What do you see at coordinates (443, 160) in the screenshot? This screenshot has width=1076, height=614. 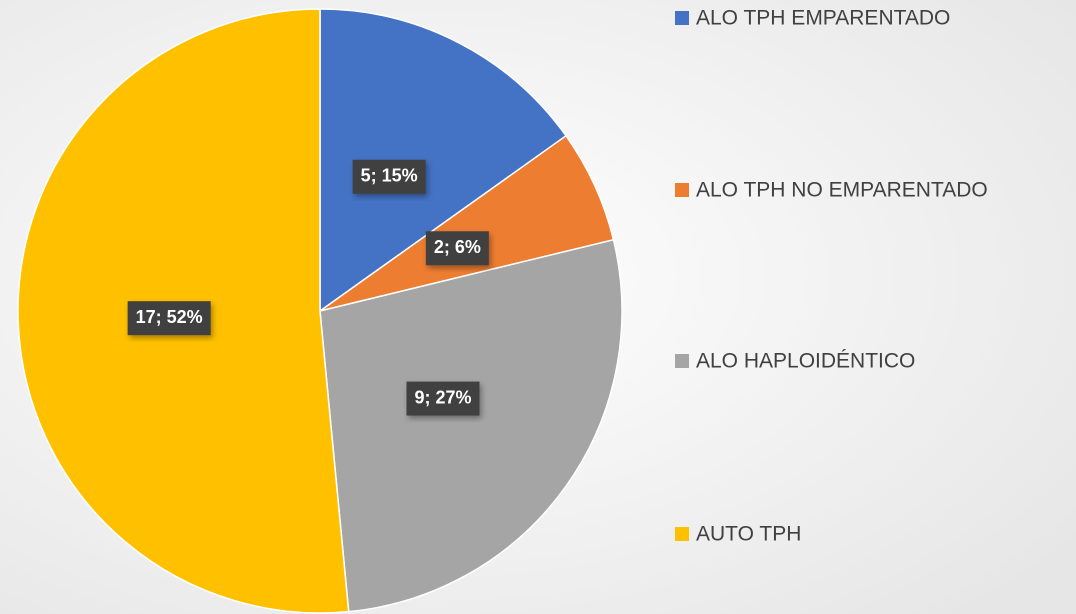 I see `pie-slice` at bounding box center [443, 160].